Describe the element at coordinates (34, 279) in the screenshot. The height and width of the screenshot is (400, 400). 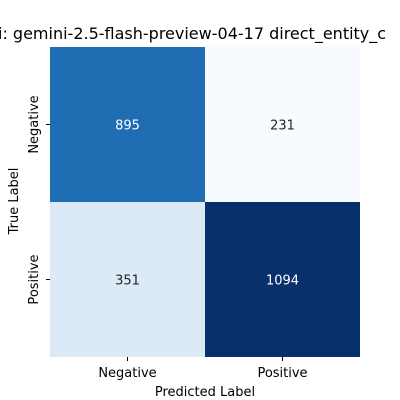
I see `y-tick-label-positive: Positive` at that location.